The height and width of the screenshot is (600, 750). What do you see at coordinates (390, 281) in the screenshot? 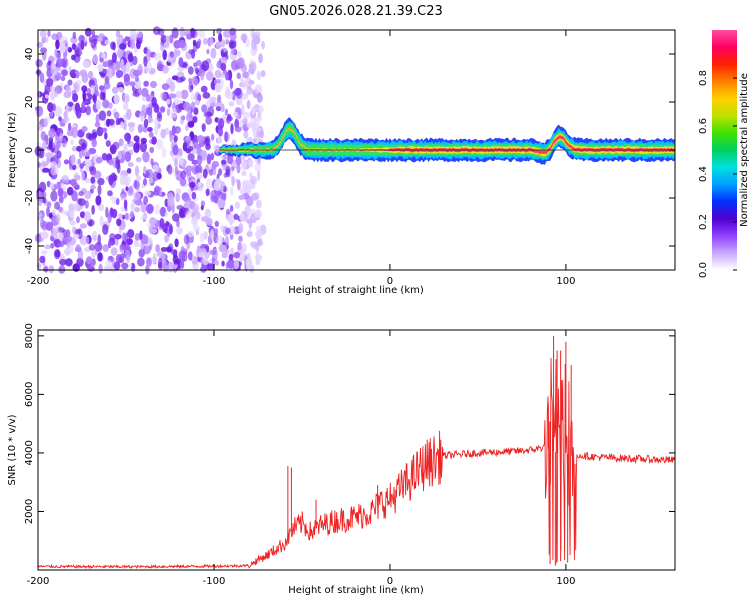
I see `x-tick-label: 0` at bounding box center [390, 281].